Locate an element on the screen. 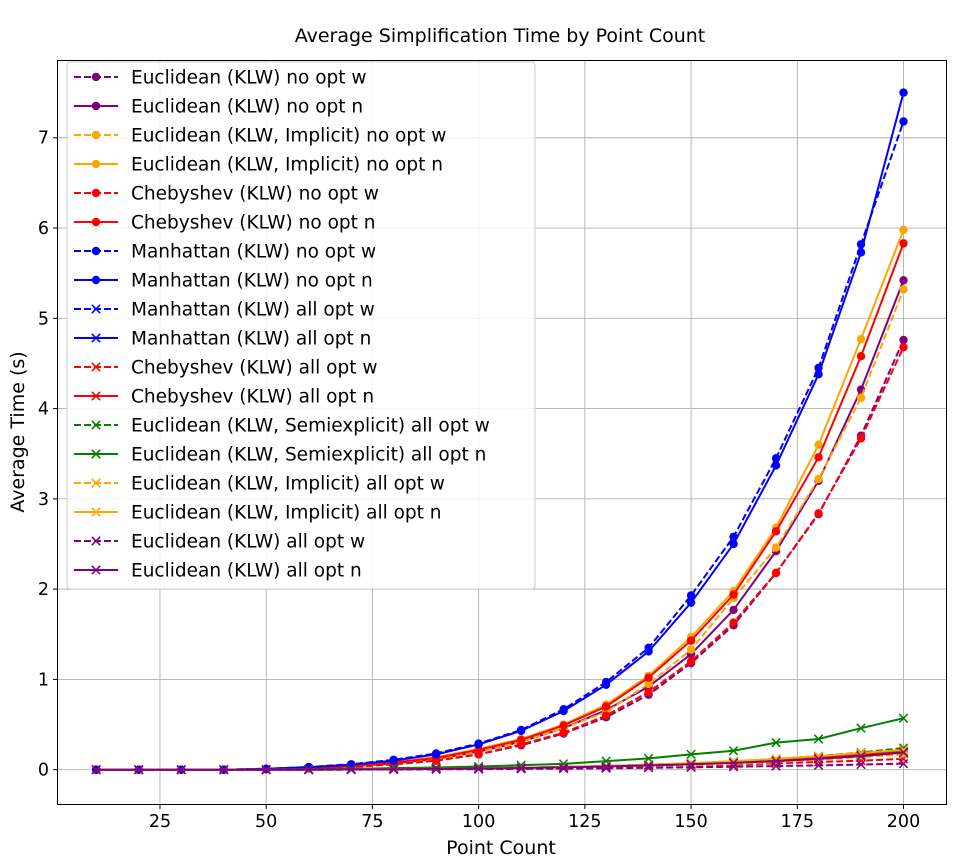 The width and height of the screenshot is (960, 861). series-line is located at coordinates (500, 761).